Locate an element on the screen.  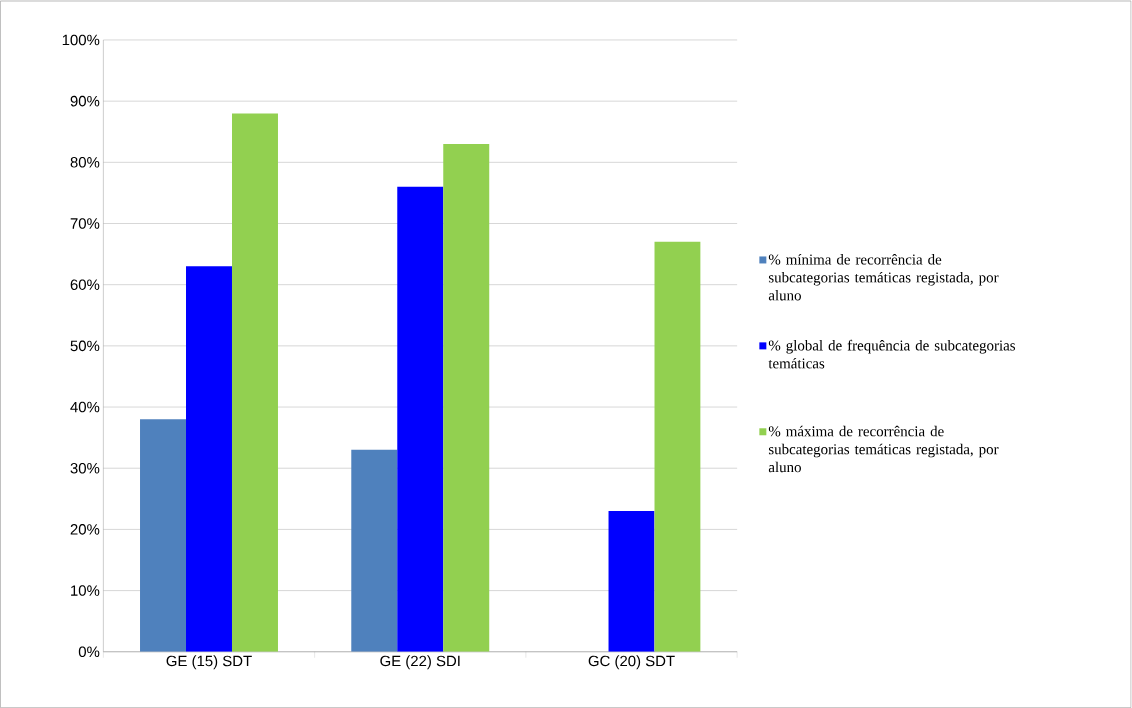
y-tick-label: 60% is located at coordinates (85, 284).